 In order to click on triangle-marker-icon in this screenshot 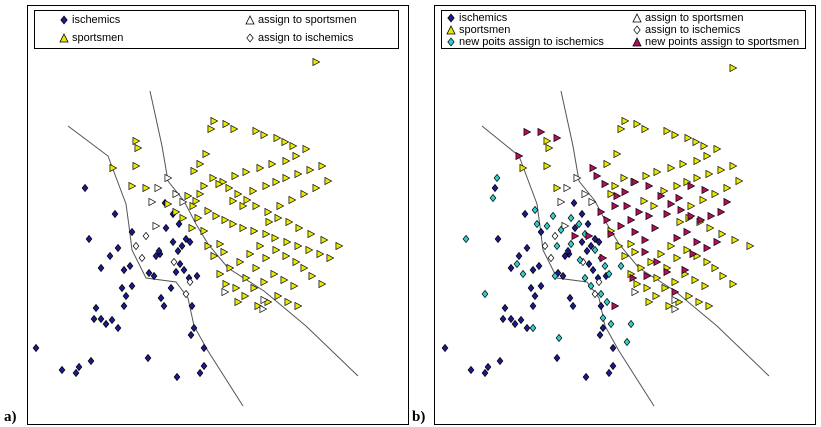, I will do `click(637, 18)`.